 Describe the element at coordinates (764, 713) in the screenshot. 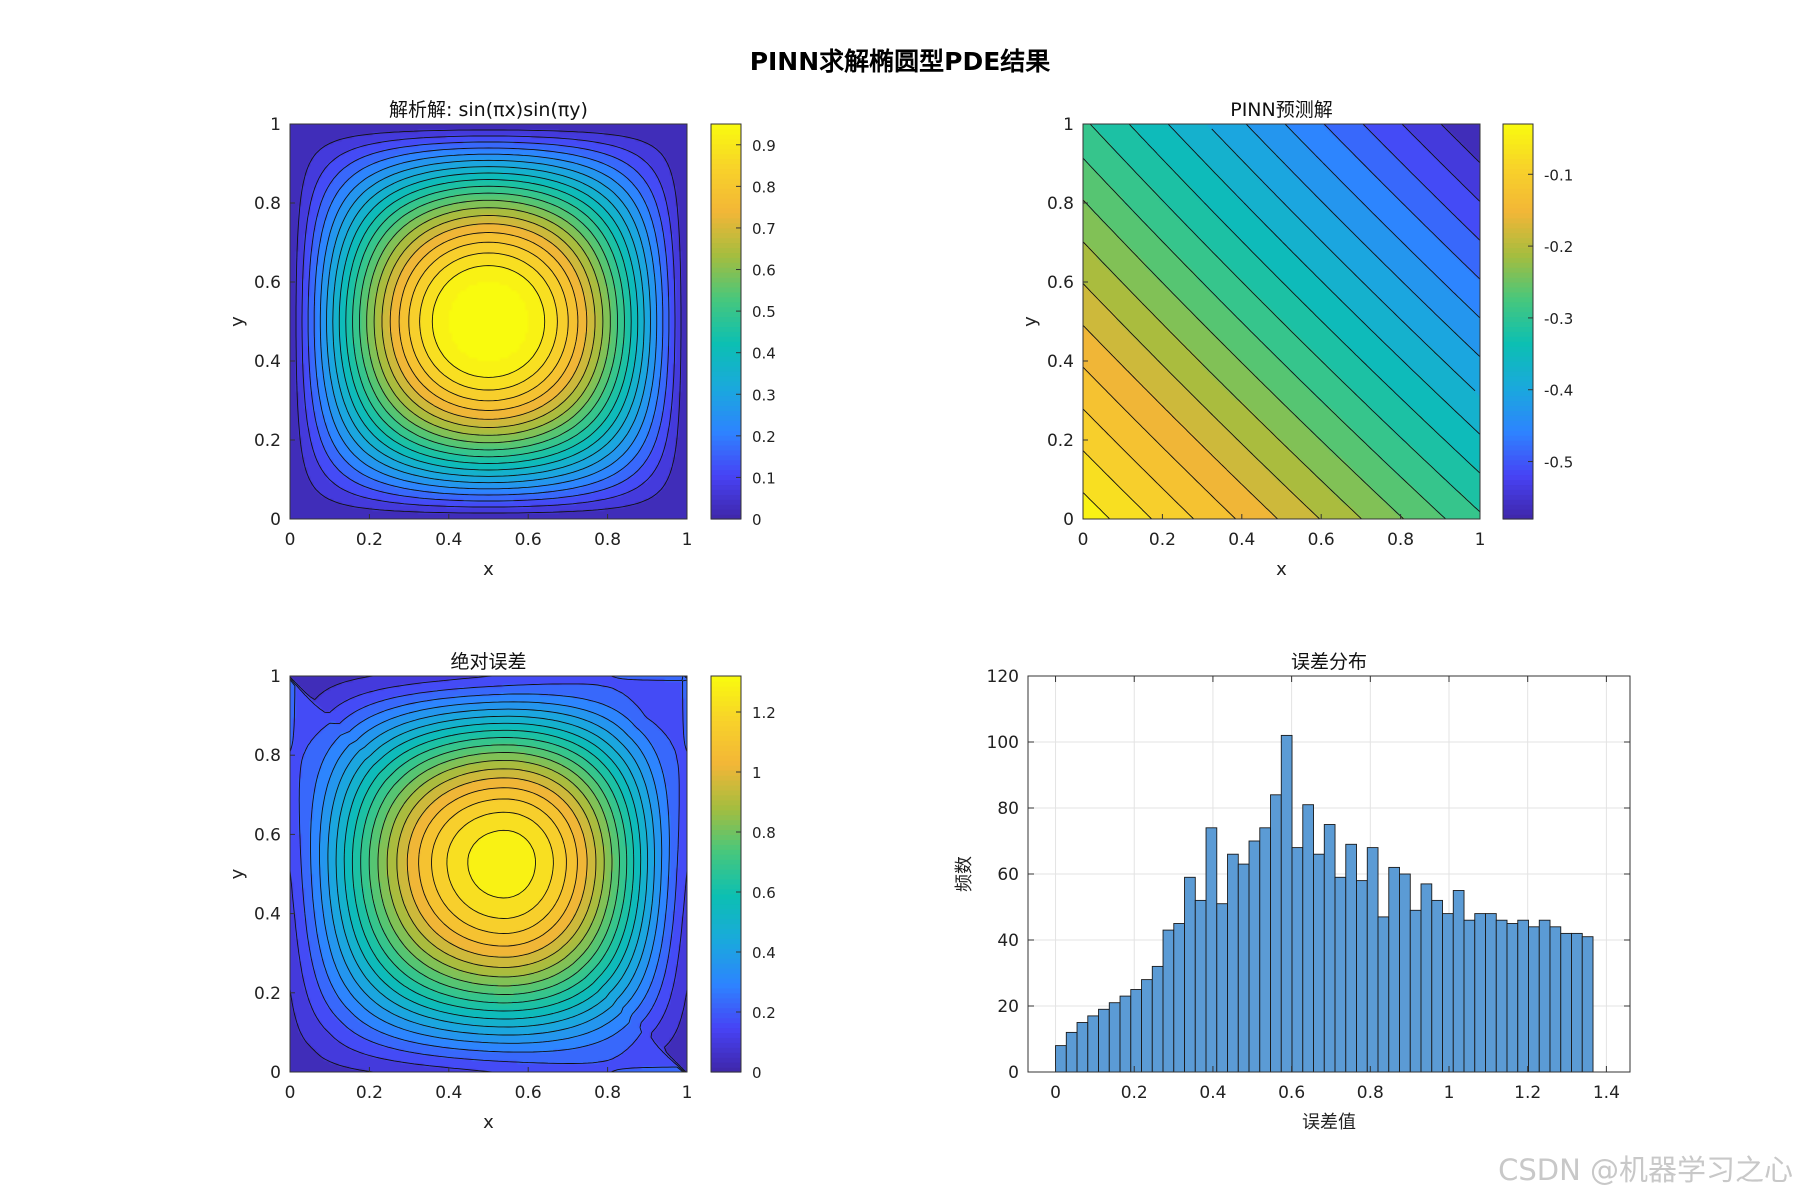

I see `colorbar-tick-label: 1.2` at that location.